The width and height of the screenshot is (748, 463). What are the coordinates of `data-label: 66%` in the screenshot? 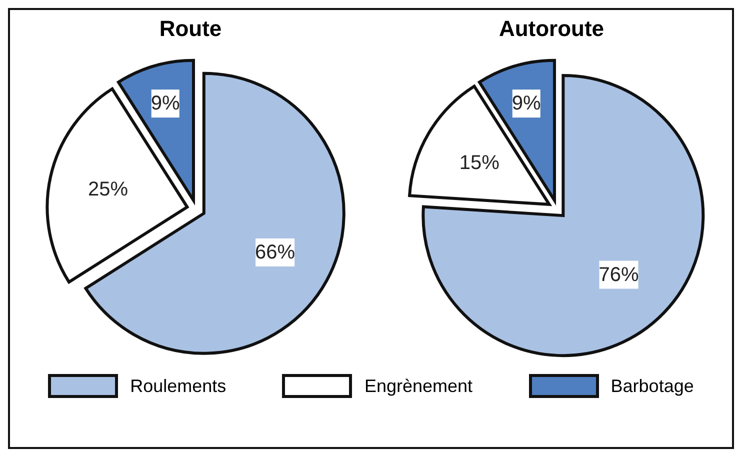 It's located at (274, 252).